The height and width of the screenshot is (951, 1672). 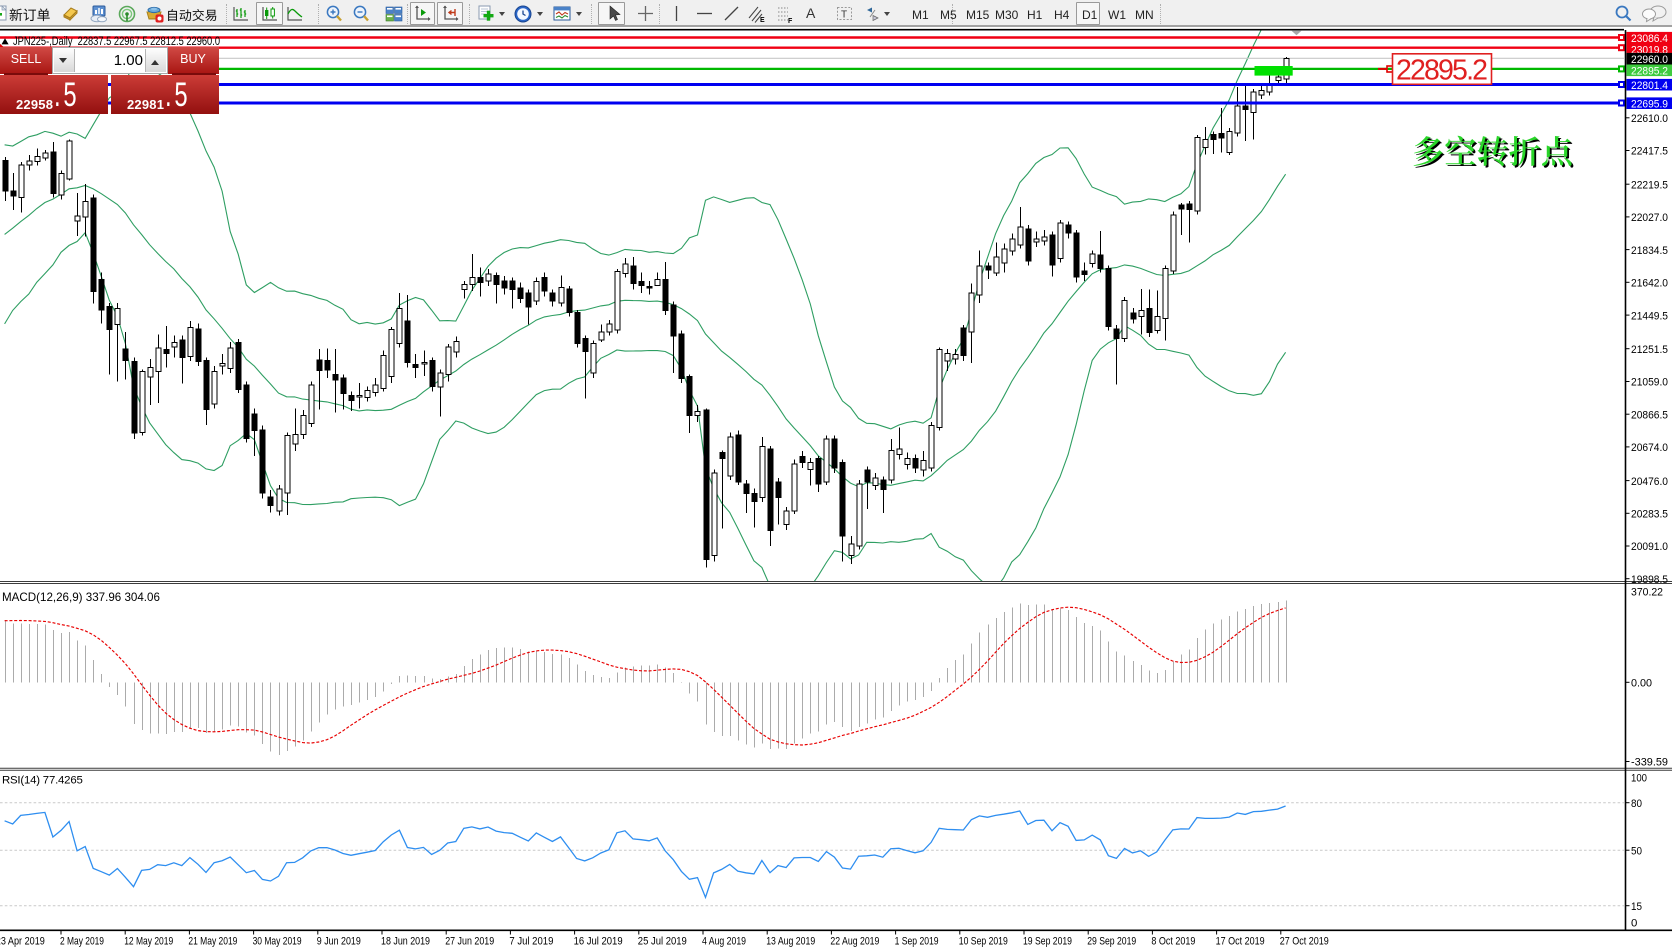 I want to click on svg-text: 19 Sep 2019, so click(x=1047, y=941).